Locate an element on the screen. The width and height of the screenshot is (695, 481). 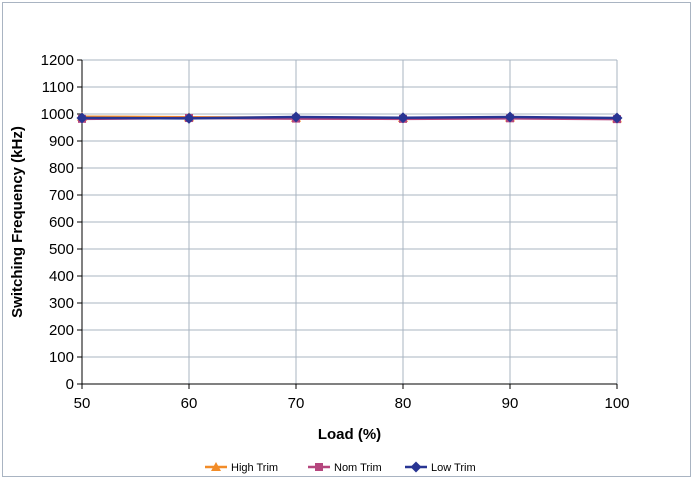
x-tick-labels: 50 60 70 80 90 100 is located at coordinates (352, 403).